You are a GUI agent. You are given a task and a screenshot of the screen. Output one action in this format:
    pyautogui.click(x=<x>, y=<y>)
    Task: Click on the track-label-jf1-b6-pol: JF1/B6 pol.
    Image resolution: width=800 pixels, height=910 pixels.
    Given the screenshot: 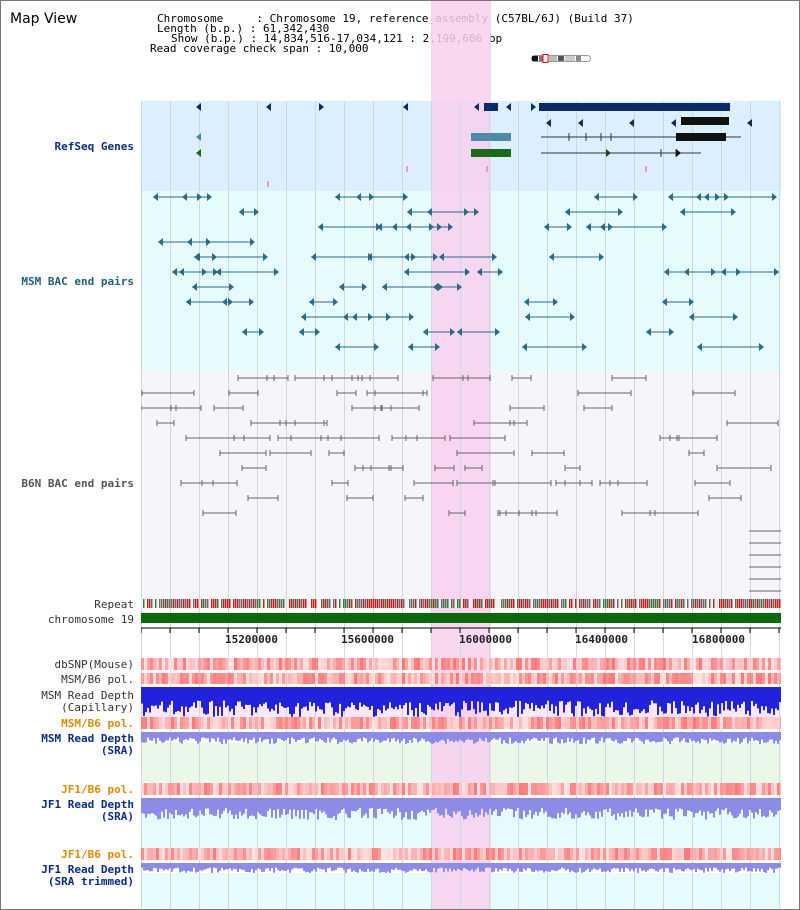 What is the action you would take?
    pyautogui.click(x=97, y=789)
    